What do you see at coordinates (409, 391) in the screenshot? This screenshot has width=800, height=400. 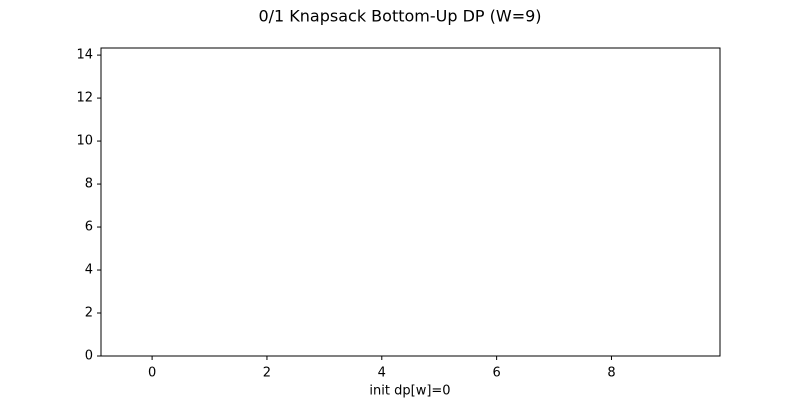 I see `x-axis-label: init dp[w]=0` at bounding box center [409, 391].